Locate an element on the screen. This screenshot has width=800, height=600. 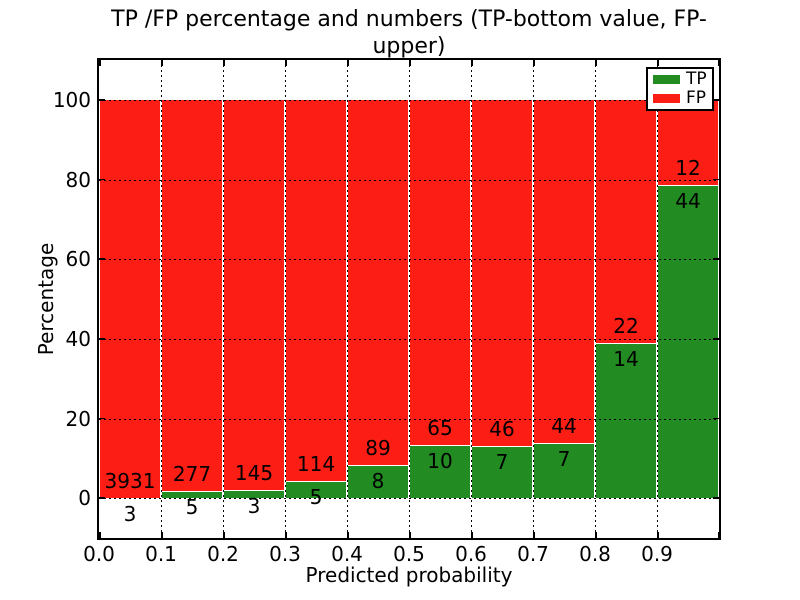
y-tick-label: 40 is located at coordinates (78, 338).